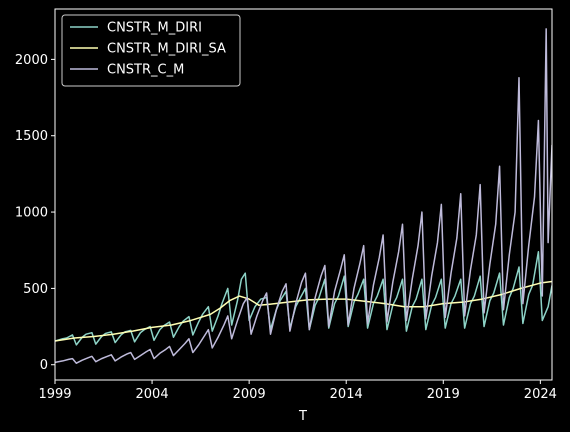 This screenshot has height=432, width=570. What do you see at coordinates (54, 394) in the screenshot?
I see `x-tick-label: 1999` at bounding box center [54, 394].